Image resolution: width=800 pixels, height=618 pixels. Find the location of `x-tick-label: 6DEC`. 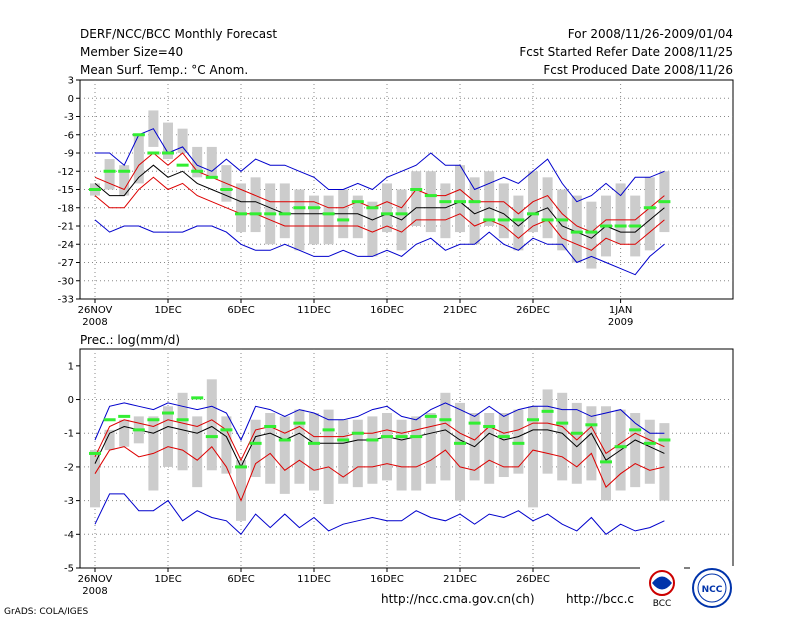

x-tick-label: 6DEC is located at coordinates (240, 579).